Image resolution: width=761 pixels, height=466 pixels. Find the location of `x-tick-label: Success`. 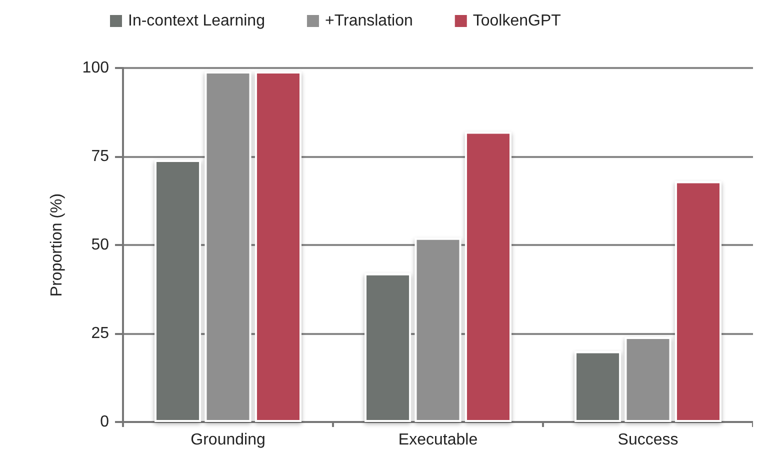

x-tick-label: Success is located at coordinates (648, 440).